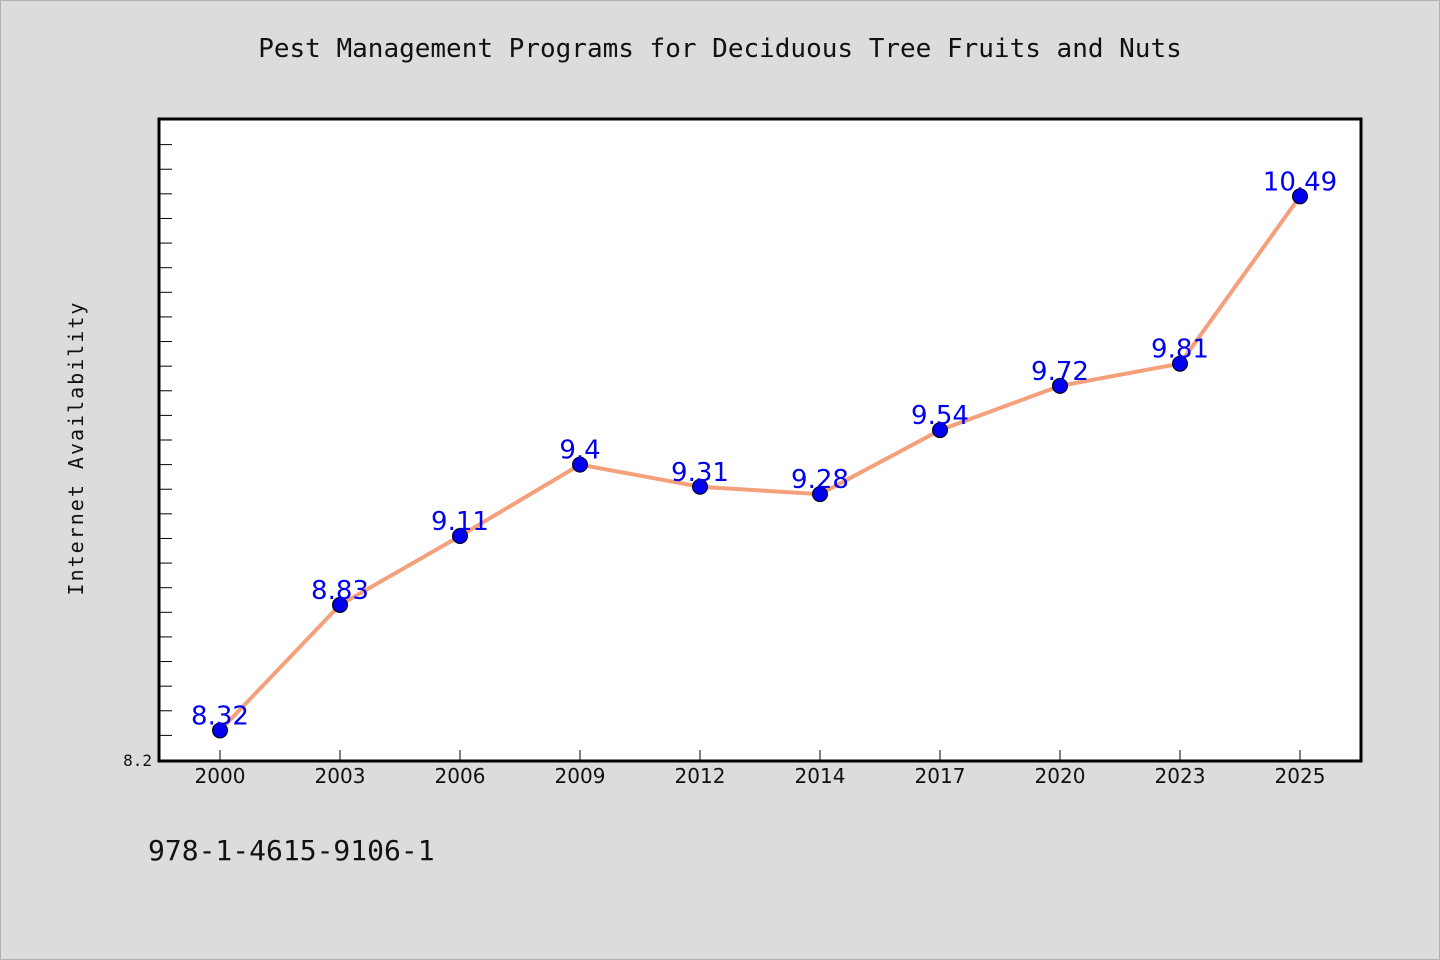 This screenshot has height=960, width=1440. I want to click on x-tick-label: 2000, so click(220, 776).